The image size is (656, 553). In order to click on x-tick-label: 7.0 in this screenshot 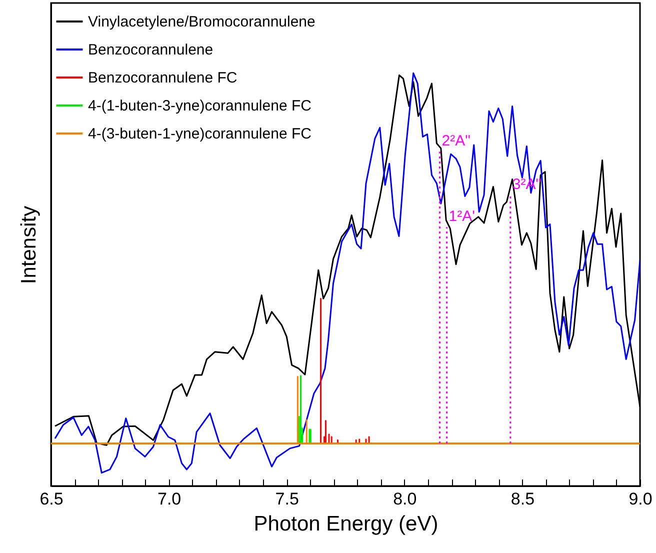, I will do `click(169, 499)`.